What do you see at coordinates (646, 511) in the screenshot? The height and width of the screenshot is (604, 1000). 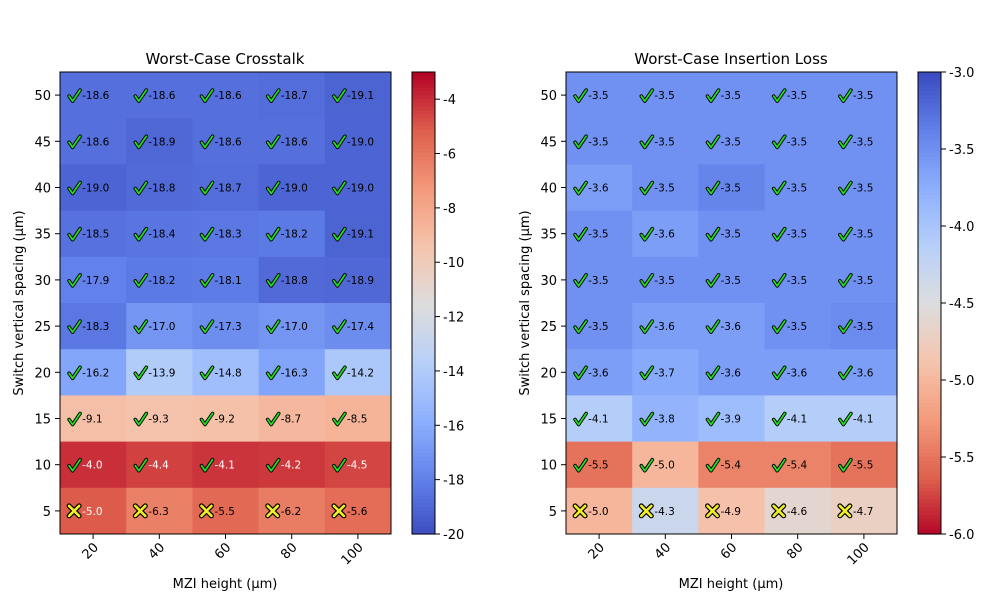 I see `cross-marker` at bounding box center [646, 511].